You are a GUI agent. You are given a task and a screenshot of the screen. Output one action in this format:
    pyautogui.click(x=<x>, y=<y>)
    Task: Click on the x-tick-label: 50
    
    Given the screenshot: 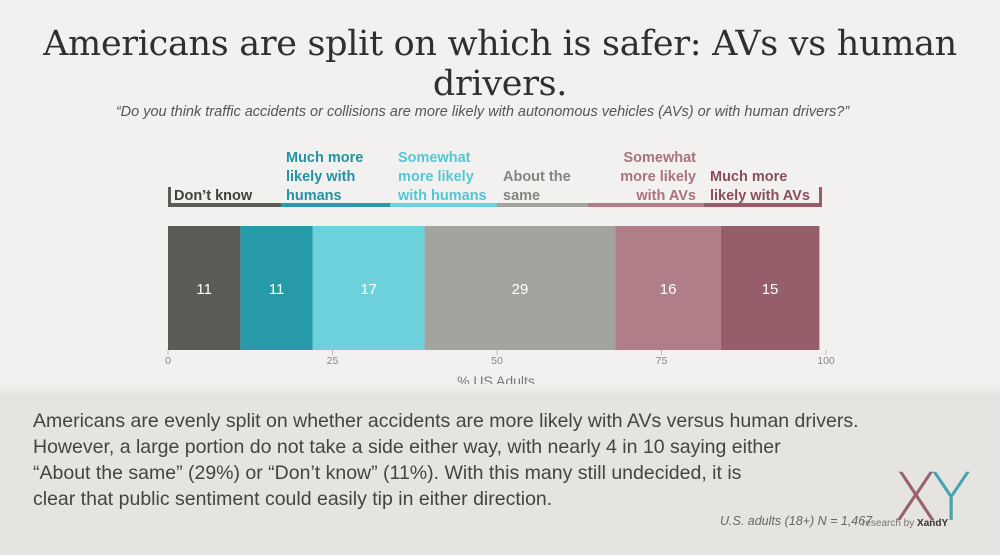 What is the action you would take?
    pyautogui.click(x=497, y=361)
    